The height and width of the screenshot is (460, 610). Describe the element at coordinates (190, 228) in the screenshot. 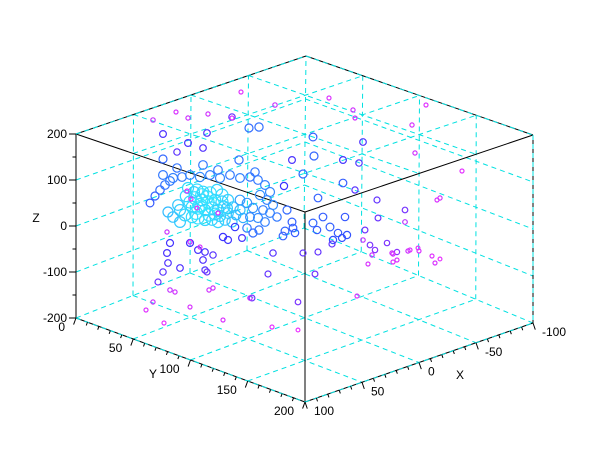

I see `grid-line-z-left-wall` at that location.